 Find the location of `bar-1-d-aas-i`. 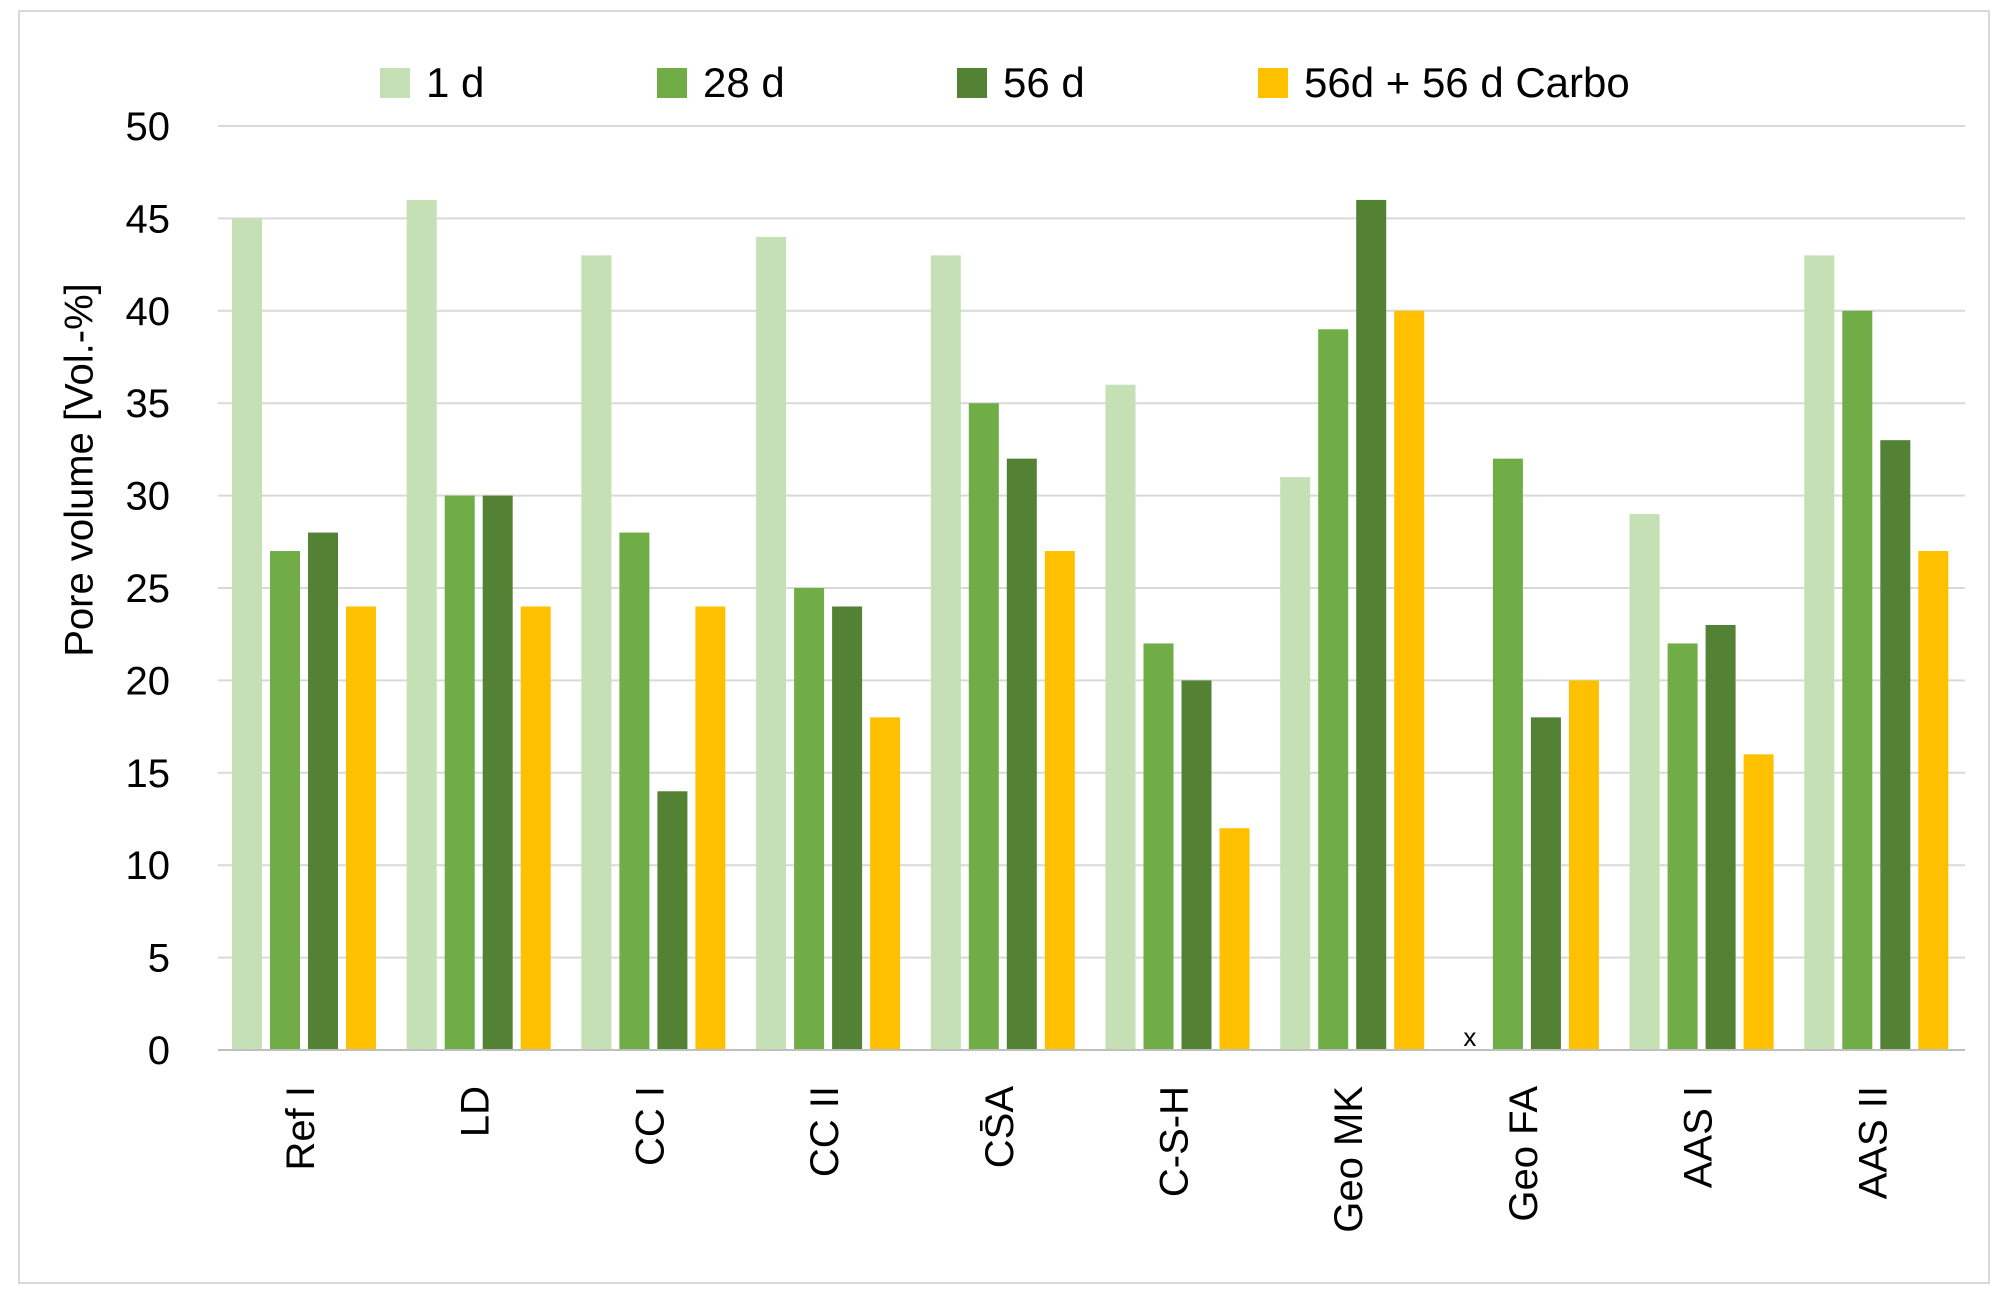

bar-1-d-aas-i is located at coordinates (1644, 782).